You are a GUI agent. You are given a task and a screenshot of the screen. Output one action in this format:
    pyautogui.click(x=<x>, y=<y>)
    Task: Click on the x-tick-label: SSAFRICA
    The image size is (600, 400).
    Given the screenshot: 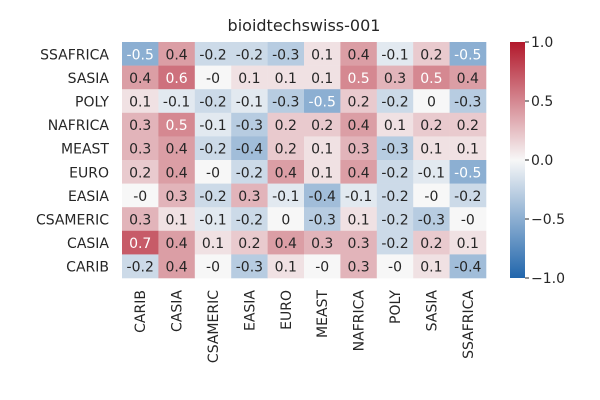 What is the action you would take?
    pyautogui.click(x=469, y=324)
    